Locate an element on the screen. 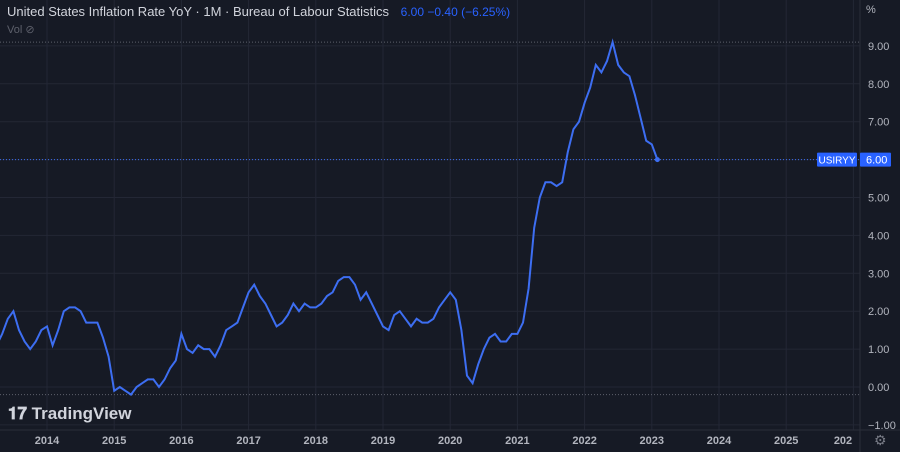 The width and height of the screenshot is (900, 452). x-tick-label: 202 is located at coordinates (843, 441).